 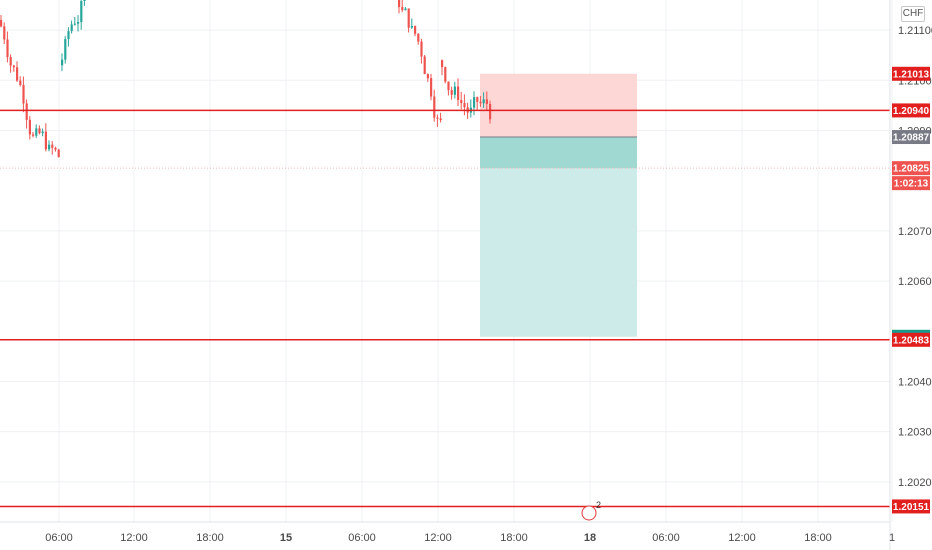 I want to click on time-tick-label: 15, so click(x=286, y=538).